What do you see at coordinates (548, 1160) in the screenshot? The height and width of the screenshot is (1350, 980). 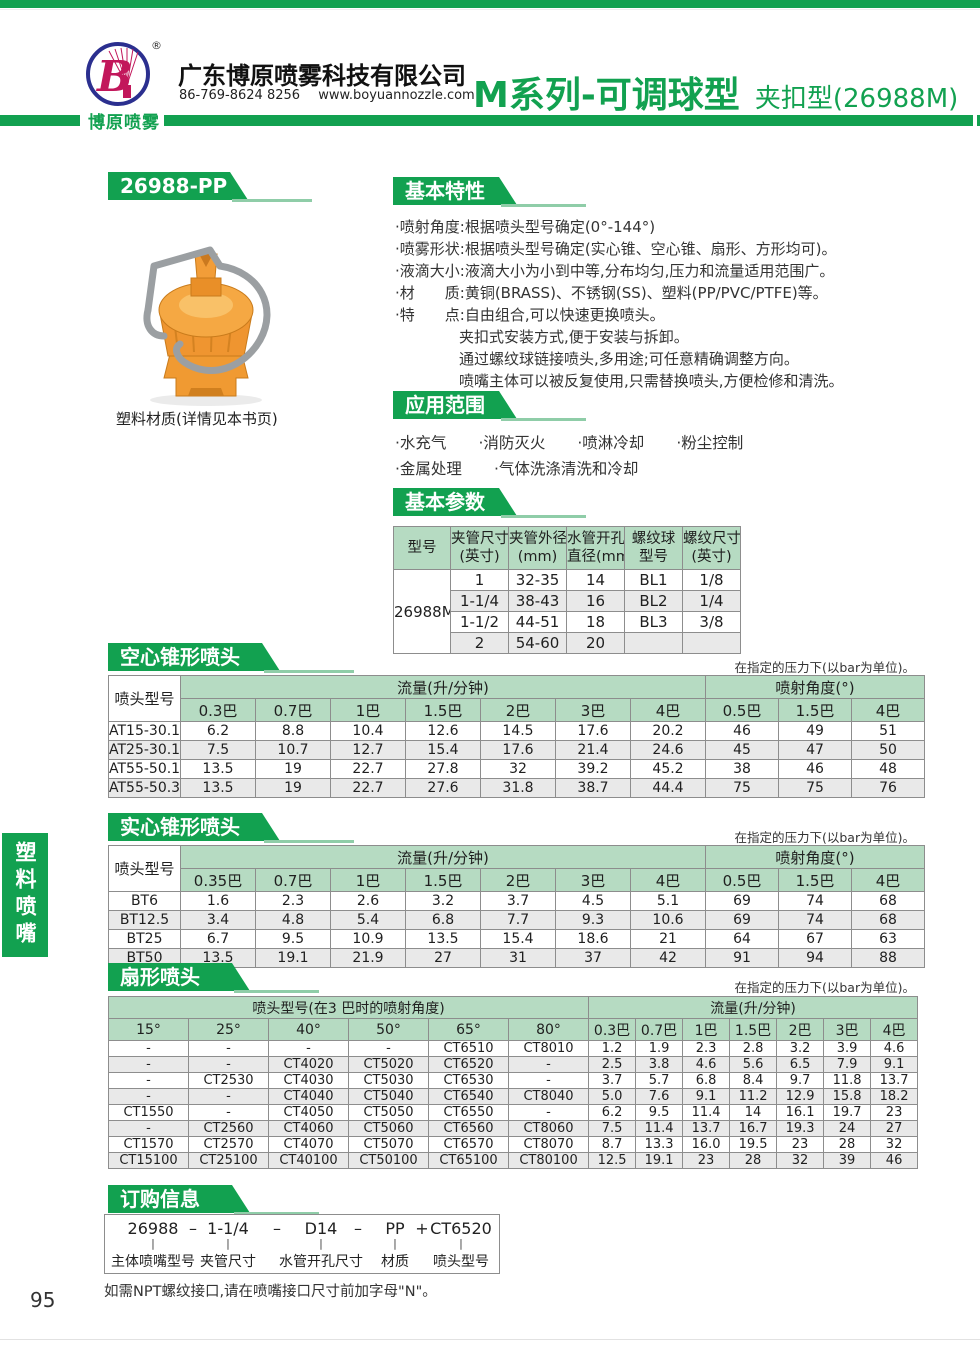 I see `table-cell: CT80100` at bounding box center [548, 1160].